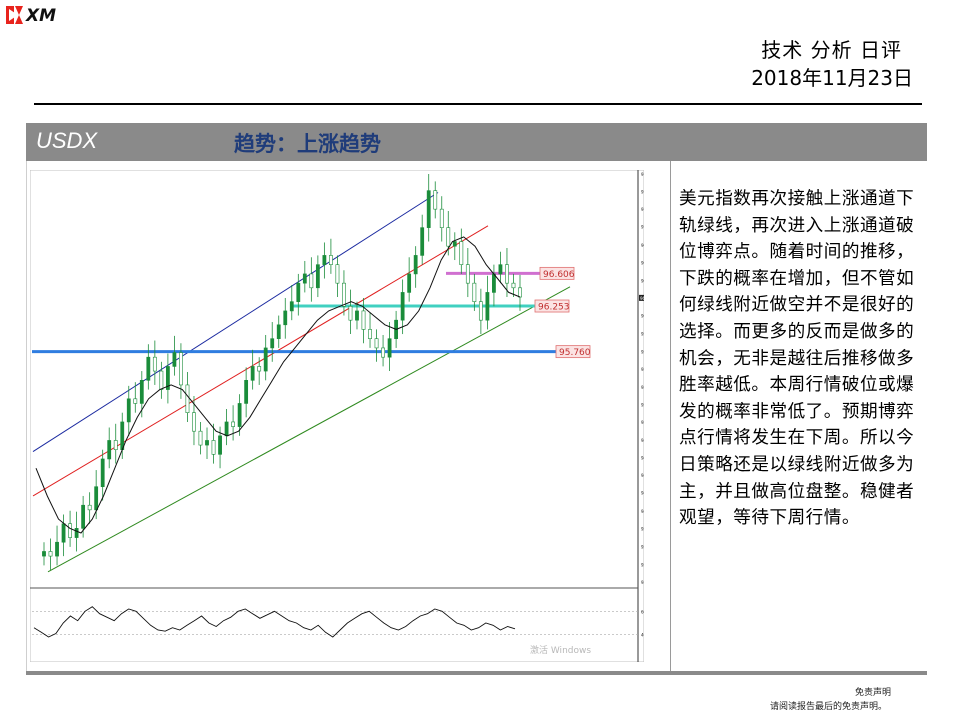  What do you see at coordinates (67, 140) in the screenshot?
I see `symbol-label: USDX` at bounding box center [67, 140].